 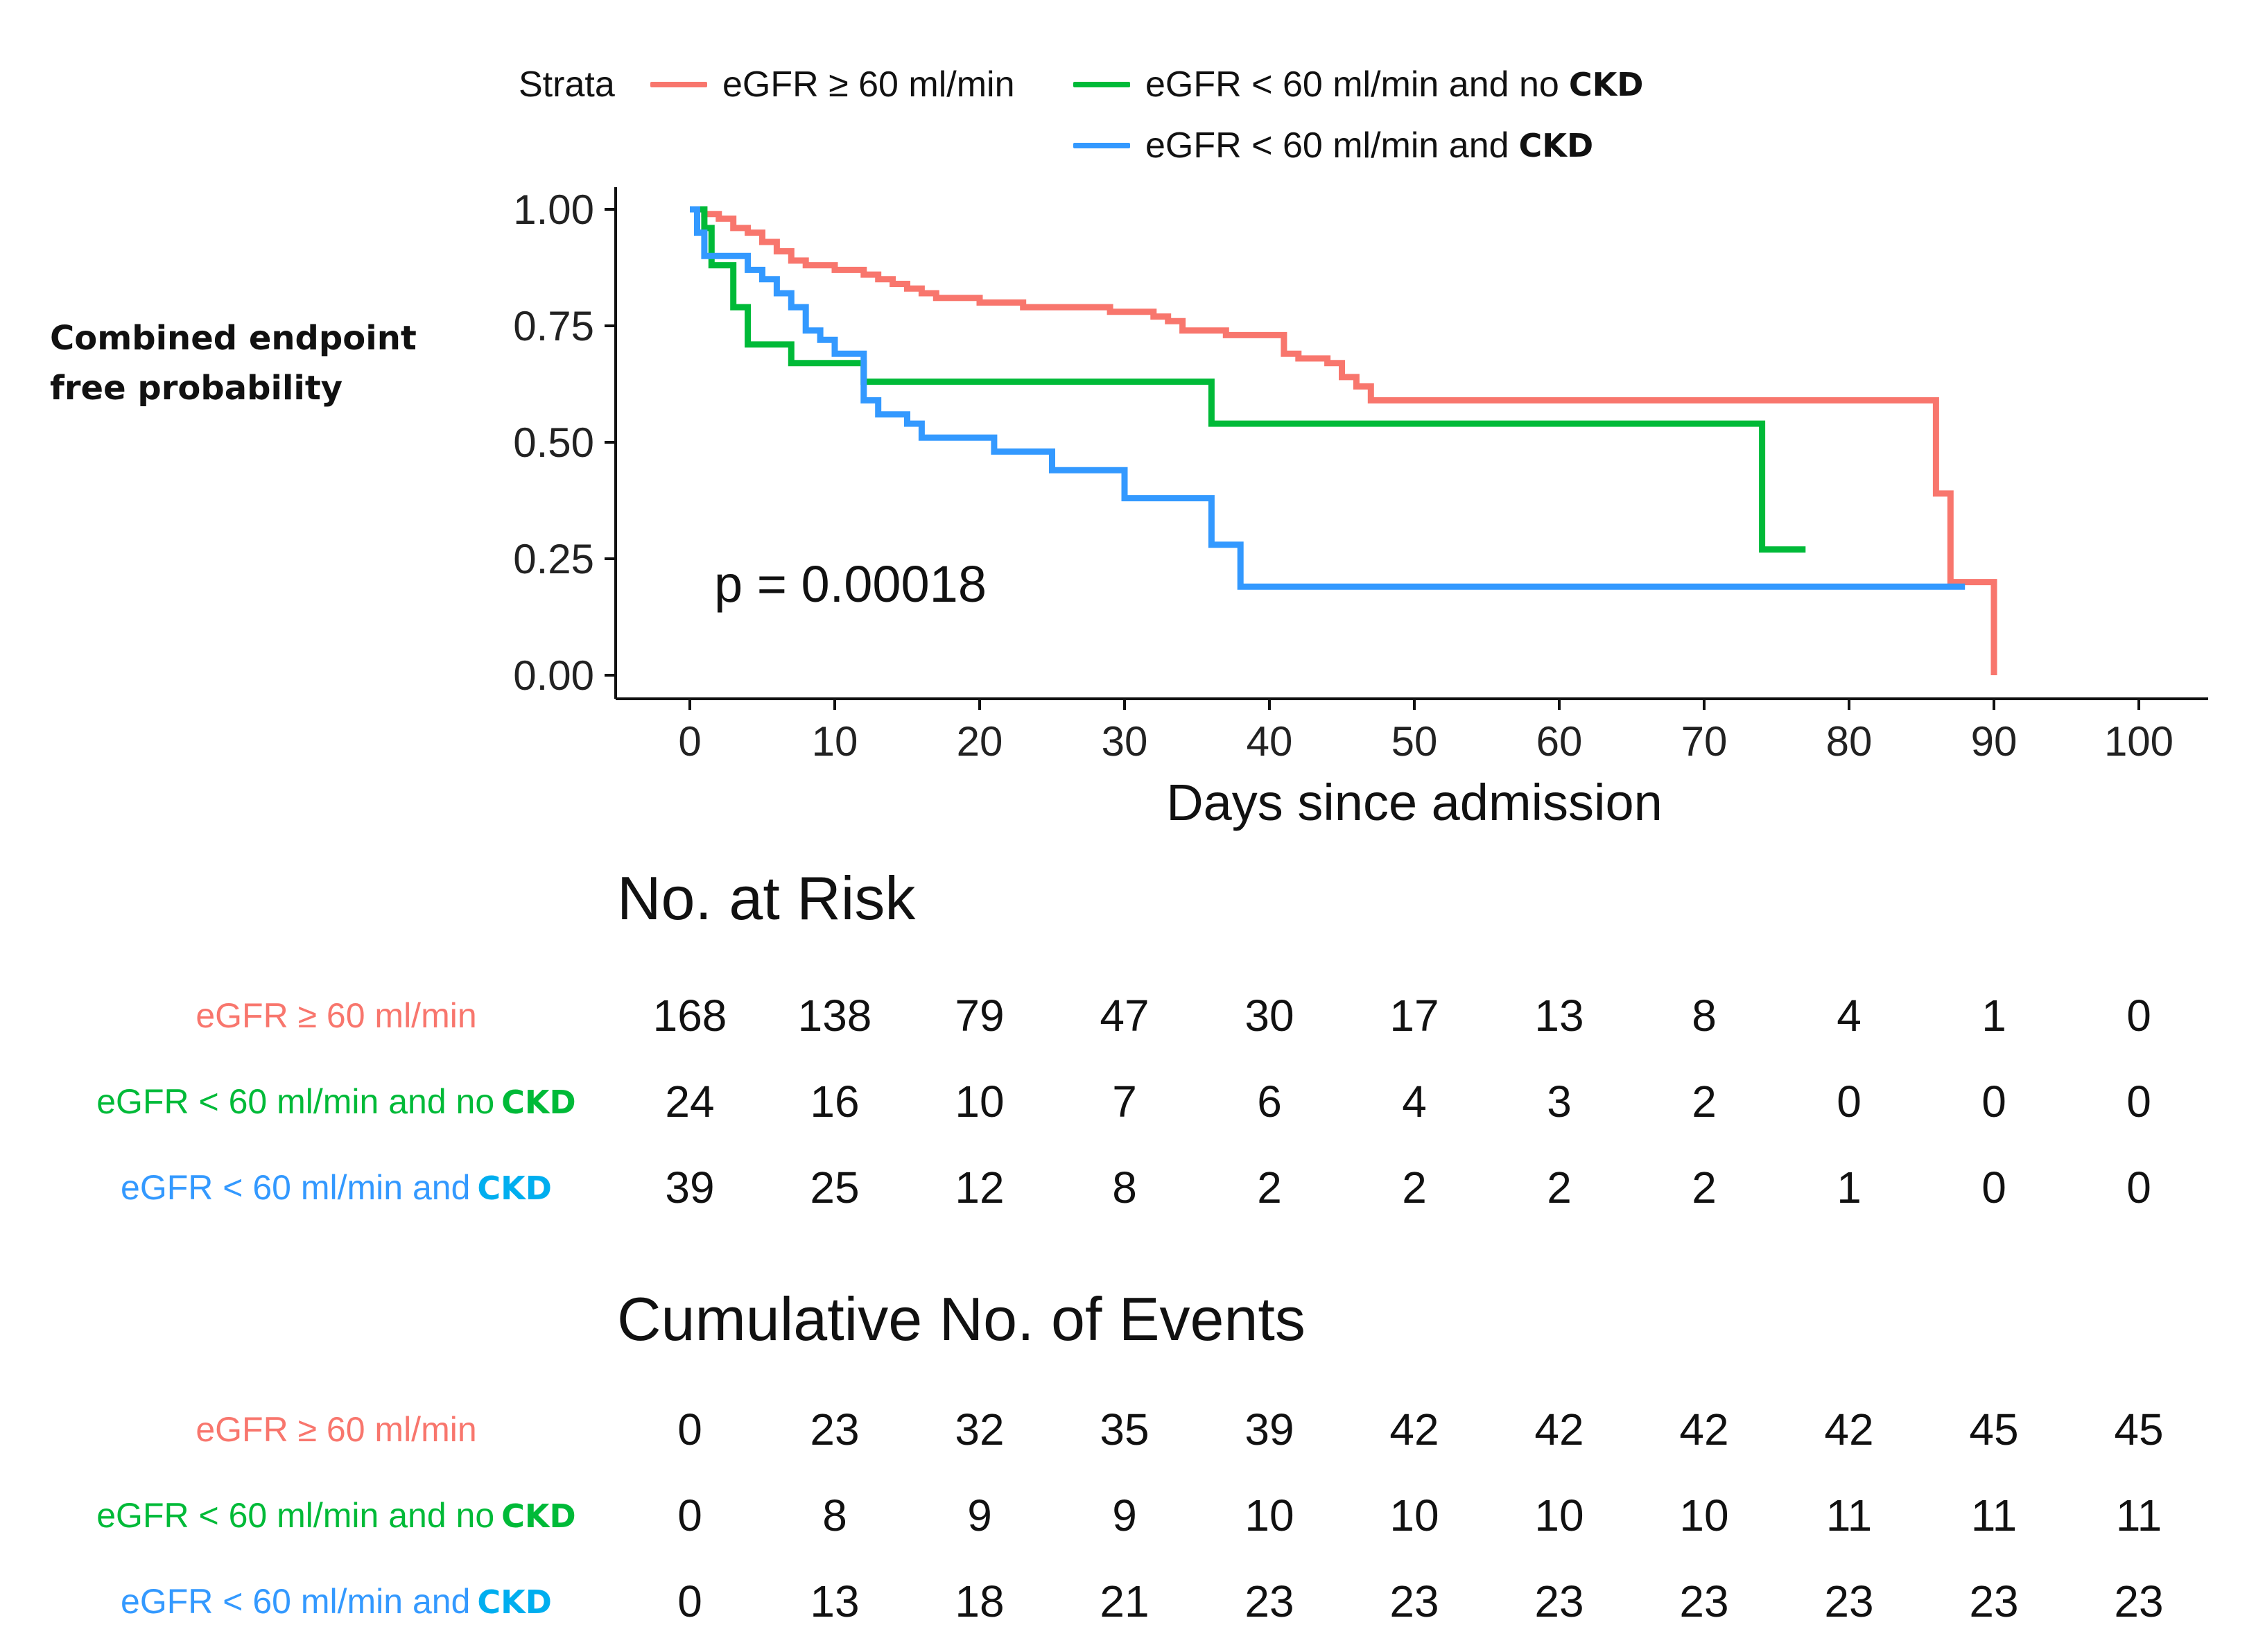 I want to click on y-axis-title: Combined endpoint free probability, so click(x=233, y=363).